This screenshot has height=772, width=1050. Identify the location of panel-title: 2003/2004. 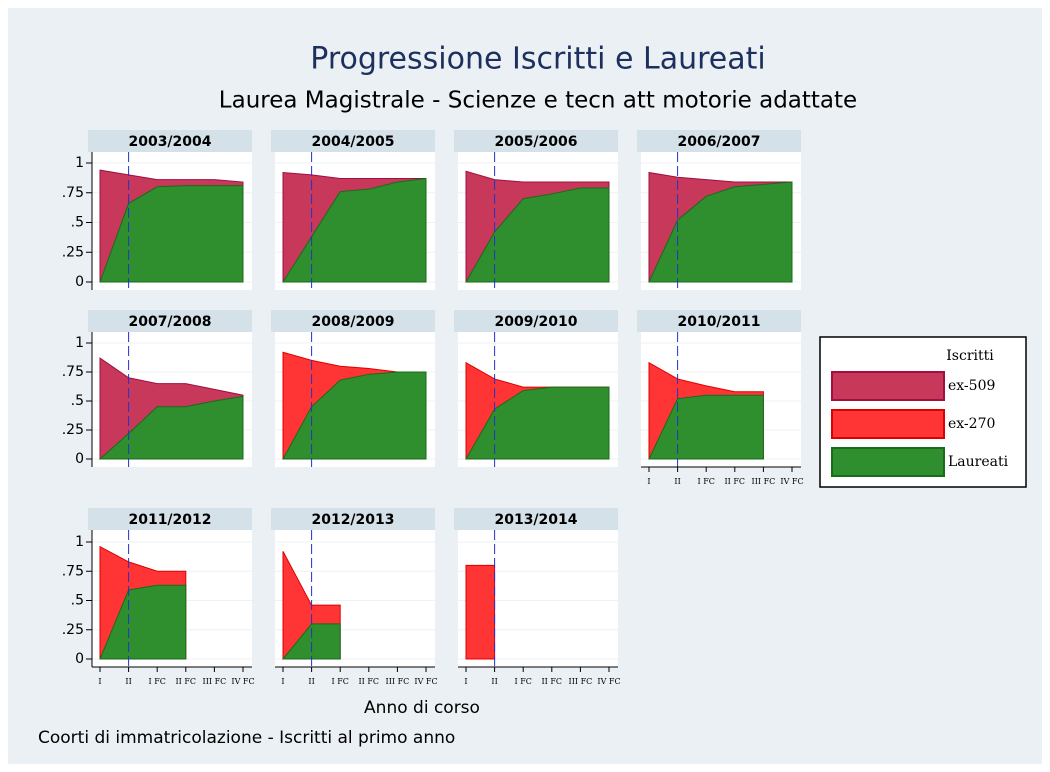
(169, 142).